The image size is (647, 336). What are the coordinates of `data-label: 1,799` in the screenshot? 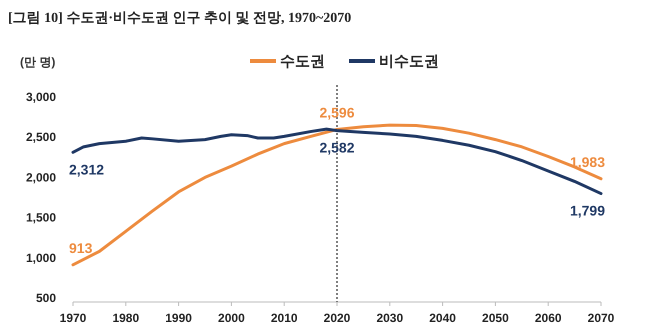 It's located at (588, 210).